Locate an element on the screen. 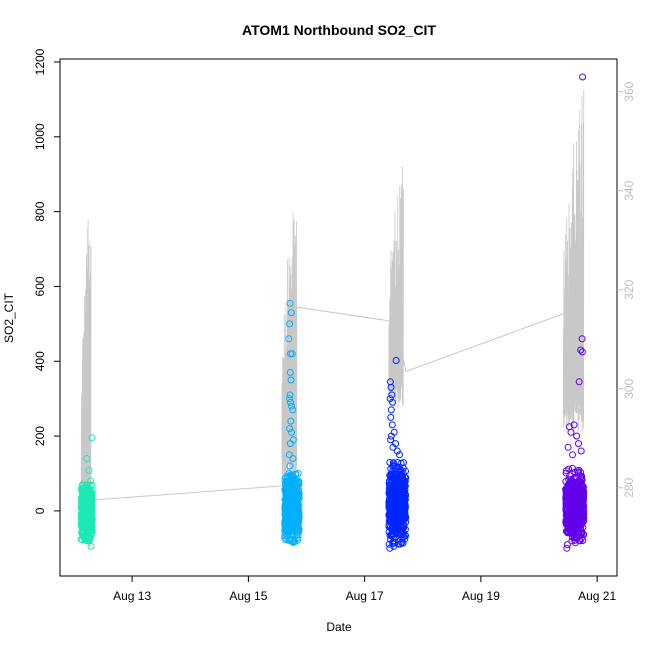  x-axis: Aug 13 Aug 15 Aug 17 Aug 19 Aug 21 is located at coordinates (364, 589).